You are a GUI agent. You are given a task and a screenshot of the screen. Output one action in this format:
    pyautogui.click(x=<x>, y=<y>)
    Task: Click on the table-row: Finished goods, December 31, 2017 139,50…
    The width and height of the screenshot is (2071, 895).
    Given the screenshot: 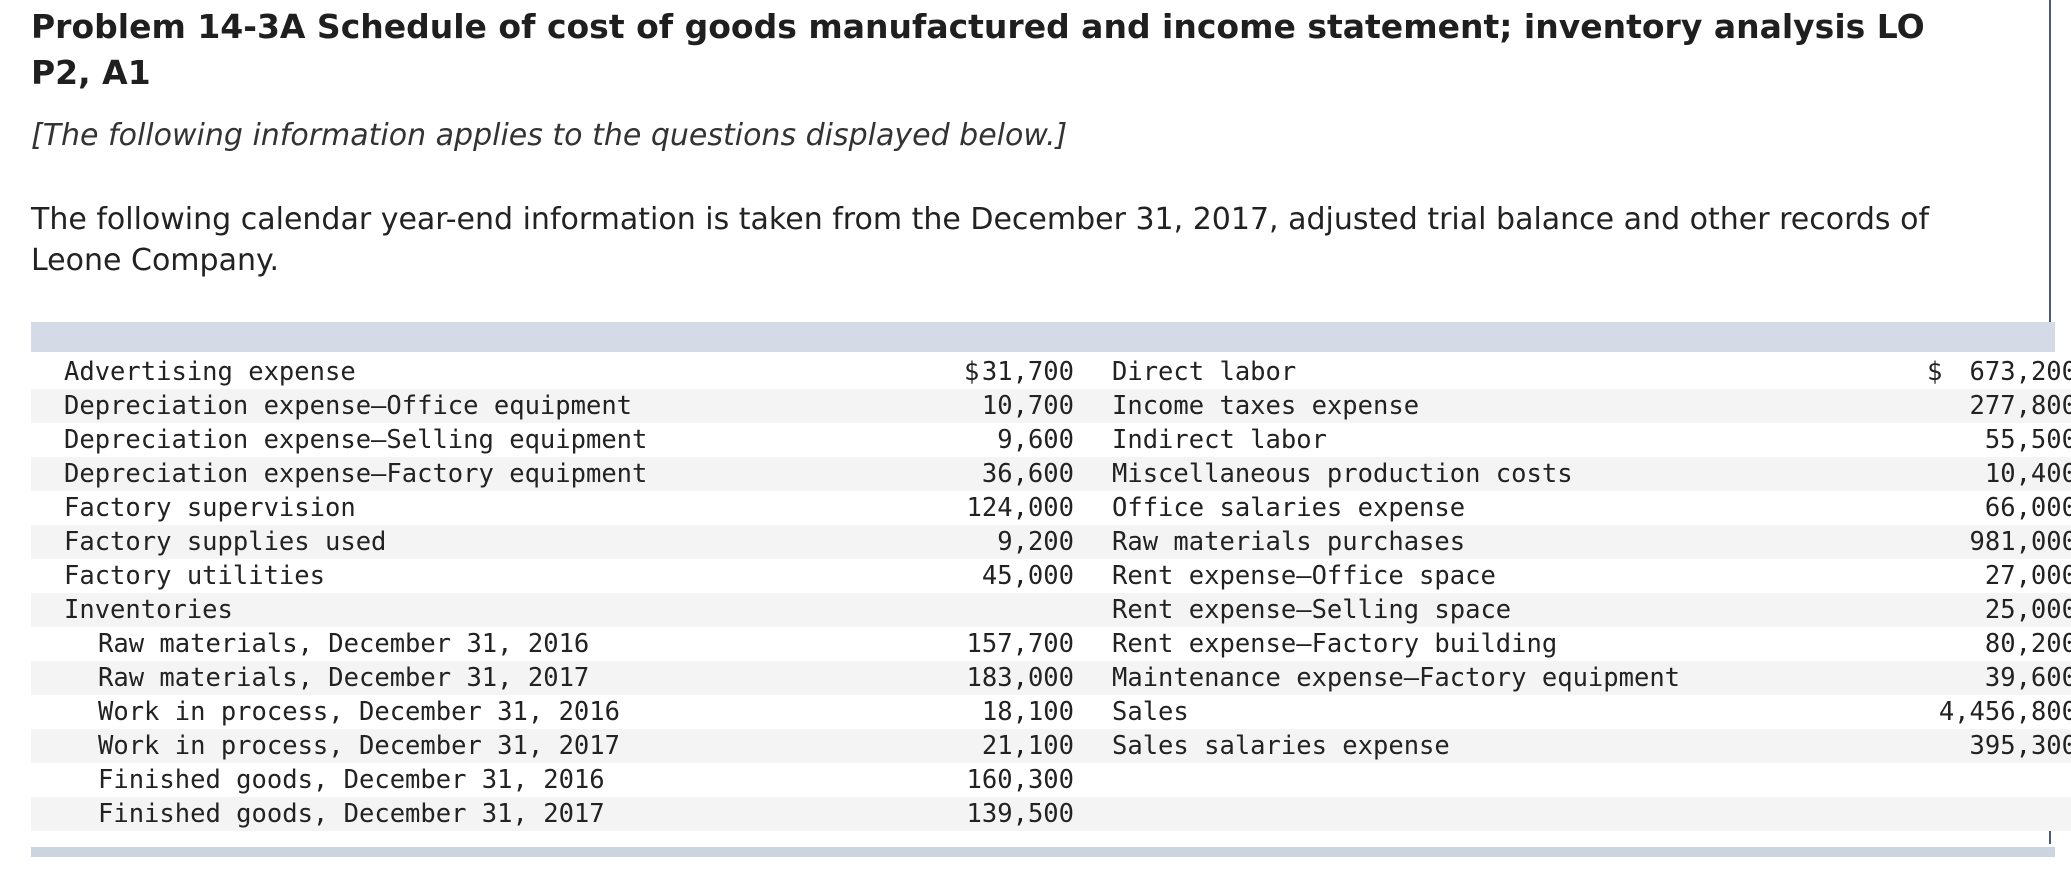 What is the action you would take?
    pyautogui.click(x=1051, y=814)
    